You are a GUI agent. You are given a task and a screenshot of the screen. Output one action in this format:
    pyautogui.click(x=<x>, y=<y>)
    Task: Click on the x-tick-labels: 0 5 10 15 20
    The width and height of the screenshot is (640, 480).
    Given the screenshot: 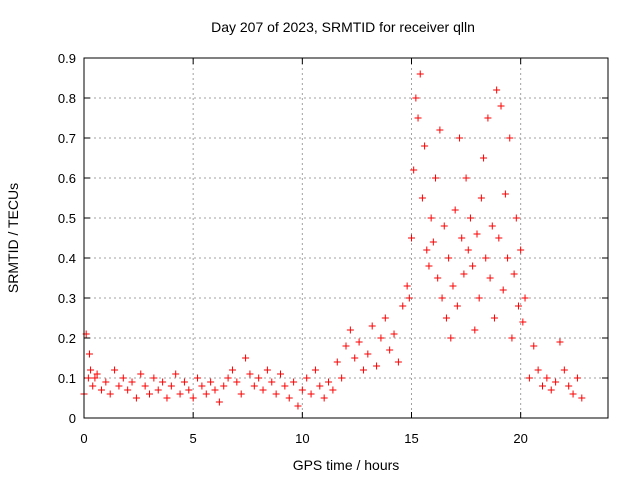 What is the action you would take?
    pyautogui.click(x=304, y=438)
    